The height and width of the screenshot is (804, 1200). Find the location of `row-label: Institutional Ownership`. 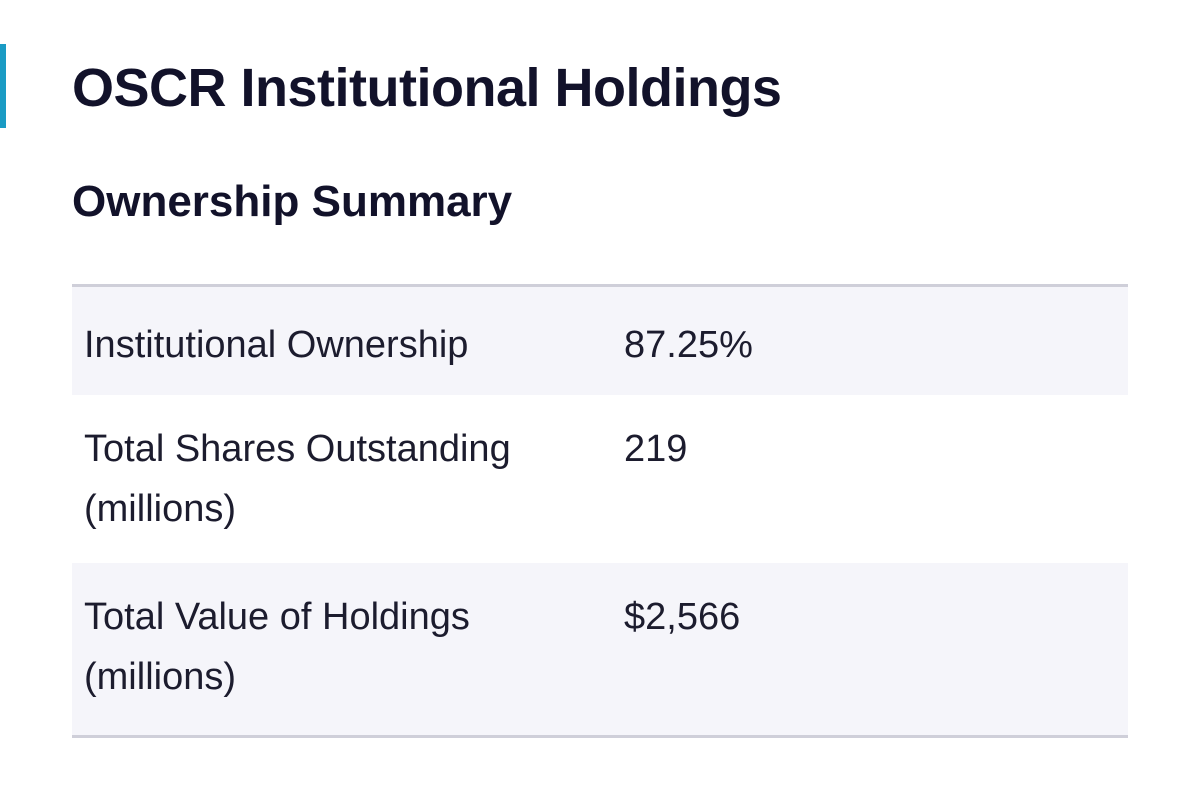

row-label: Institutional Ownership is located at coordinates (276, 345).